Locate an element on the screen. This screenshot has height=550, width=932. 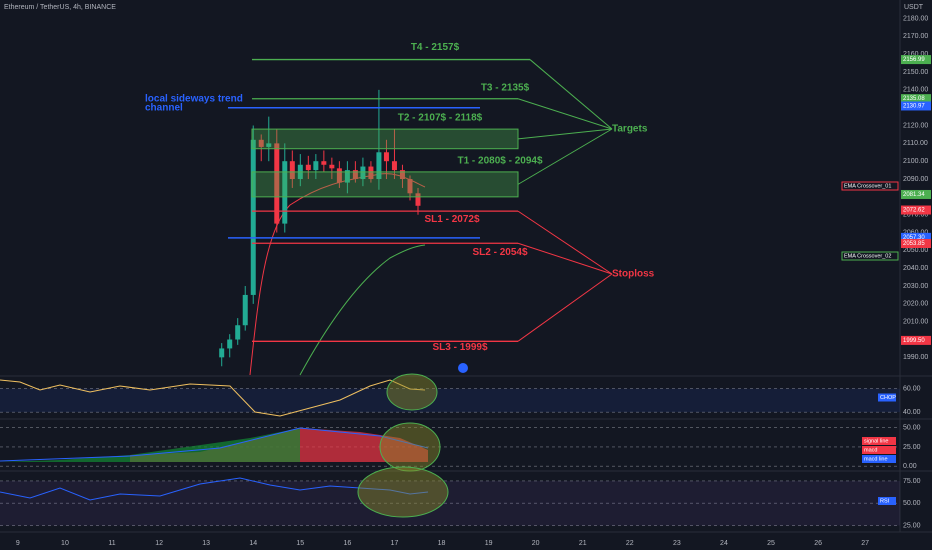
price-badge-label: 2156.99 is located at coordinates (914, 60).